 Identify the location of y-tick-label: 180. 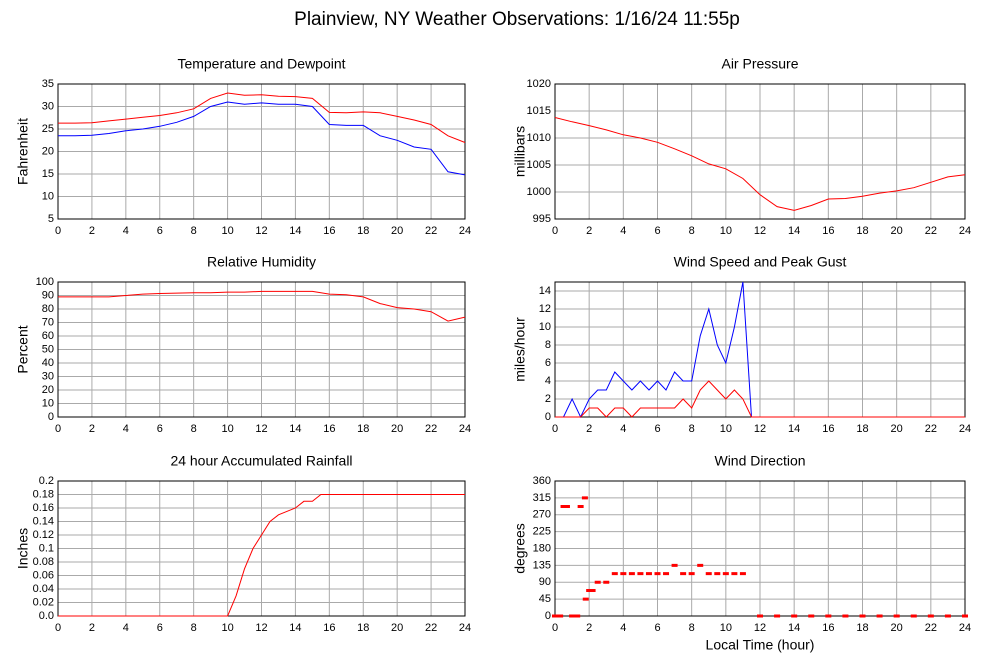
(542, 548).